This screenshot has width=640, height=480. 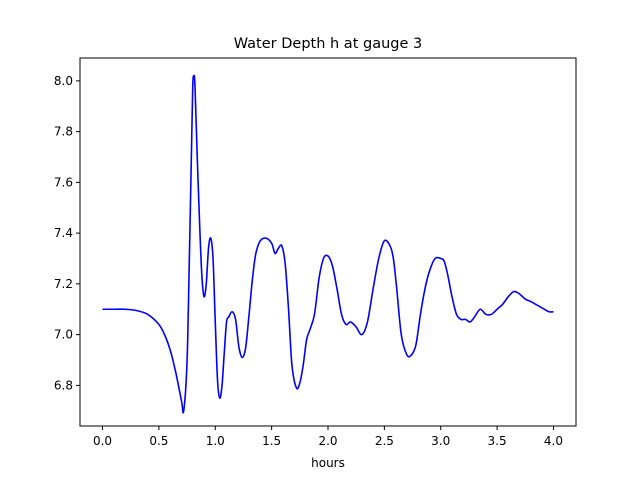 I want to click on x-axis-ticks: 0.0 0.5 1.0 1.5 2.0 2.5 3.0 3.5 4.0, so click(x=328, y=437).